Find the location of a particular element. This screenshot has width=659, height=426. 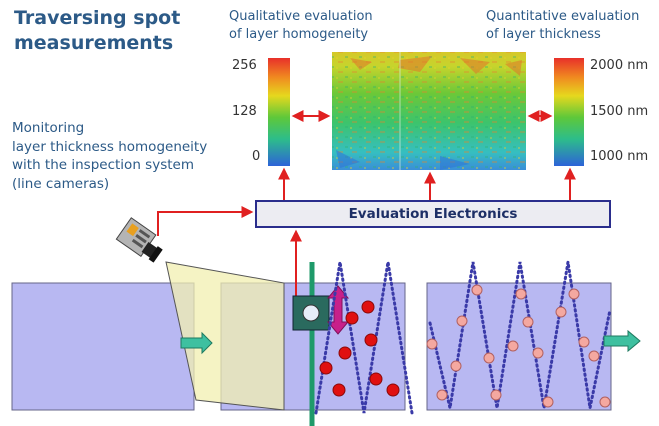

arrow-camera-to-electronics is located at coordinates (205, 221).